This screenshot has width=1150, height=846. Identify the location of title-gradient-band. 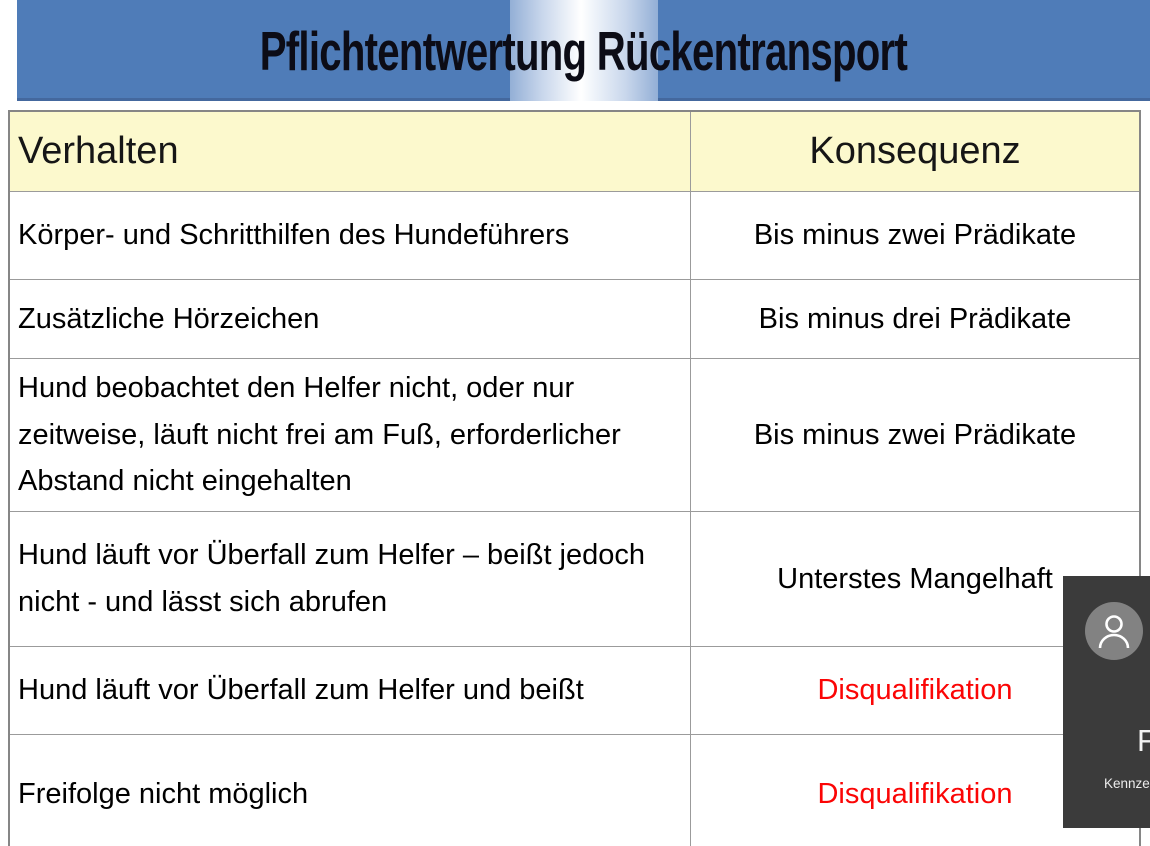
(584, 50).